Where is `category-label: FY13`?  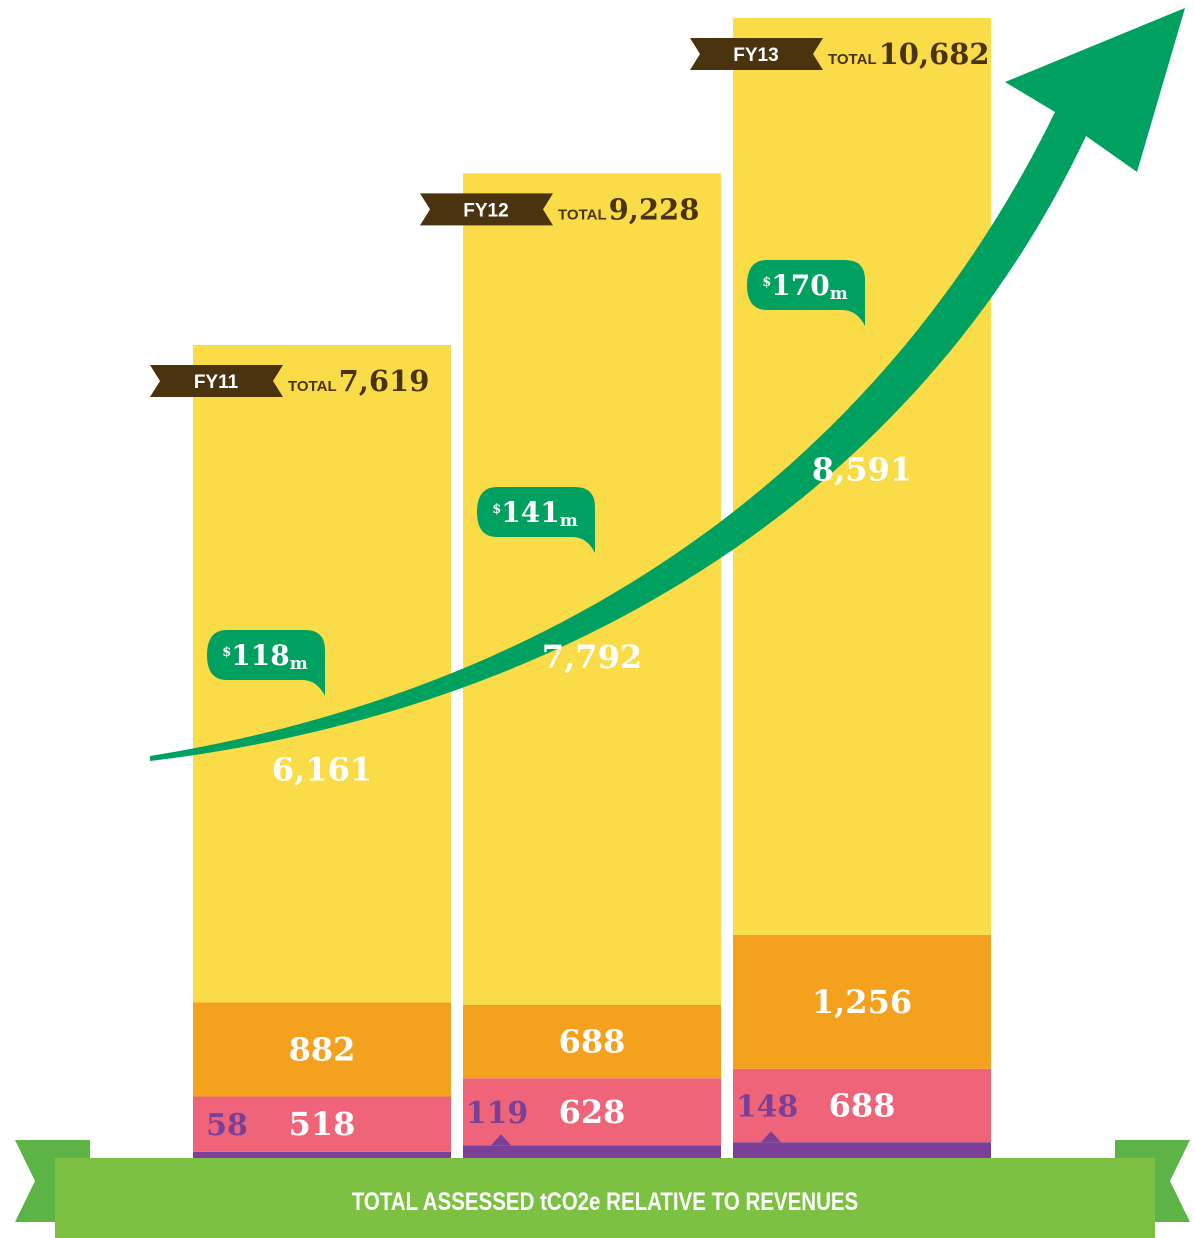 category-label: FY13 is located at coordinates (755, 55).